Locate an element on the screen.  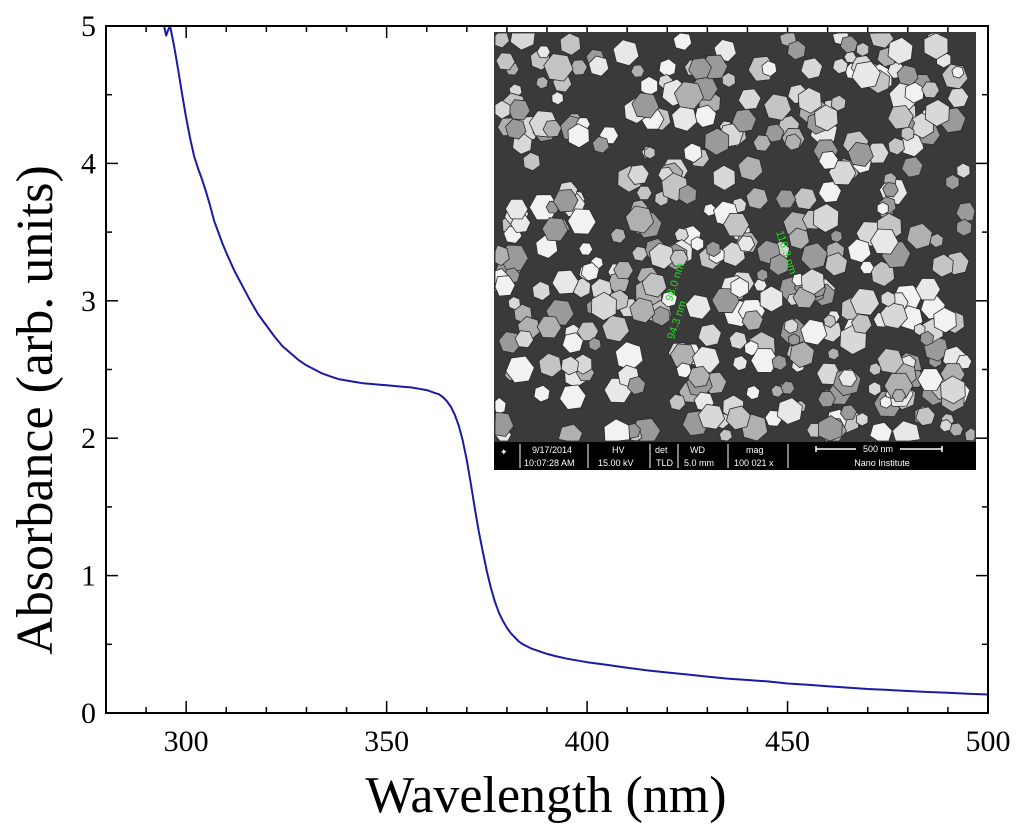
x-axis-title: Wavelength (nm) is located at coordinates (545, 795).